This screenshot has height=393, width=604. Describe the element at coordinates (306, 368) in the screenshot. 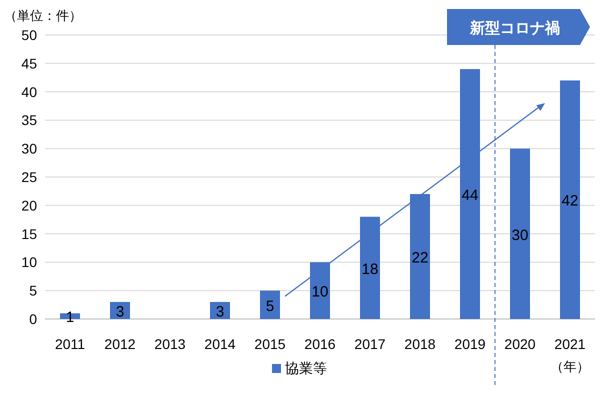

I see `legend-label: 協業等` at that location.